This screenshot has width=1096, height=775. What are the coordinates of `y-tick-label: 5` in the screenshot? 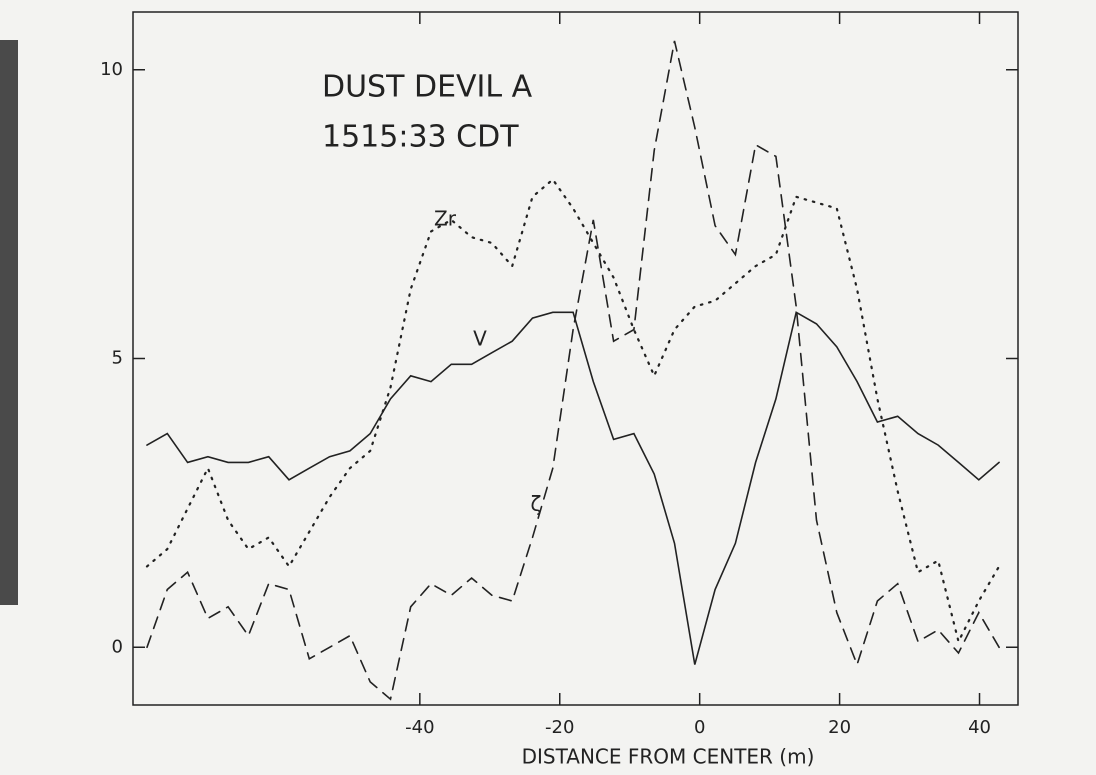 It's located at (117, 358).